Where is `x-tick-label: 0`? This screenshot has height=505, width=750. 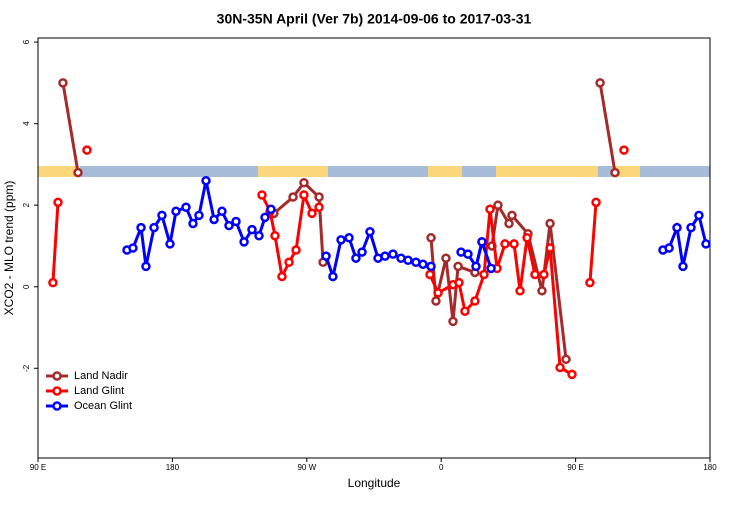
x-tick-label: 0 is located at coordinates (441, 467).